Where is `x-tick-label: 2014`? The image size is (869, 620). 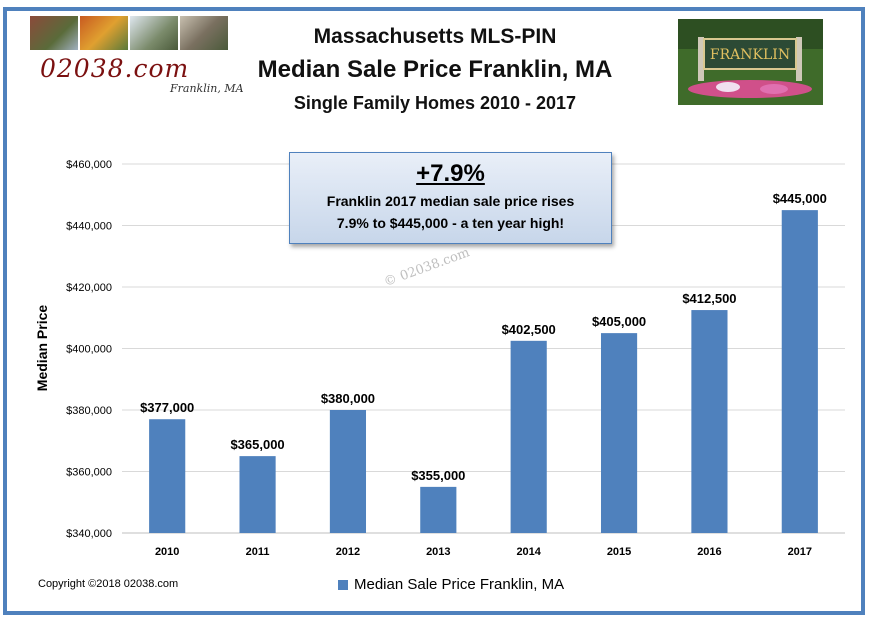 x-tick-label: 2014 is located at coordinates (528, 552).